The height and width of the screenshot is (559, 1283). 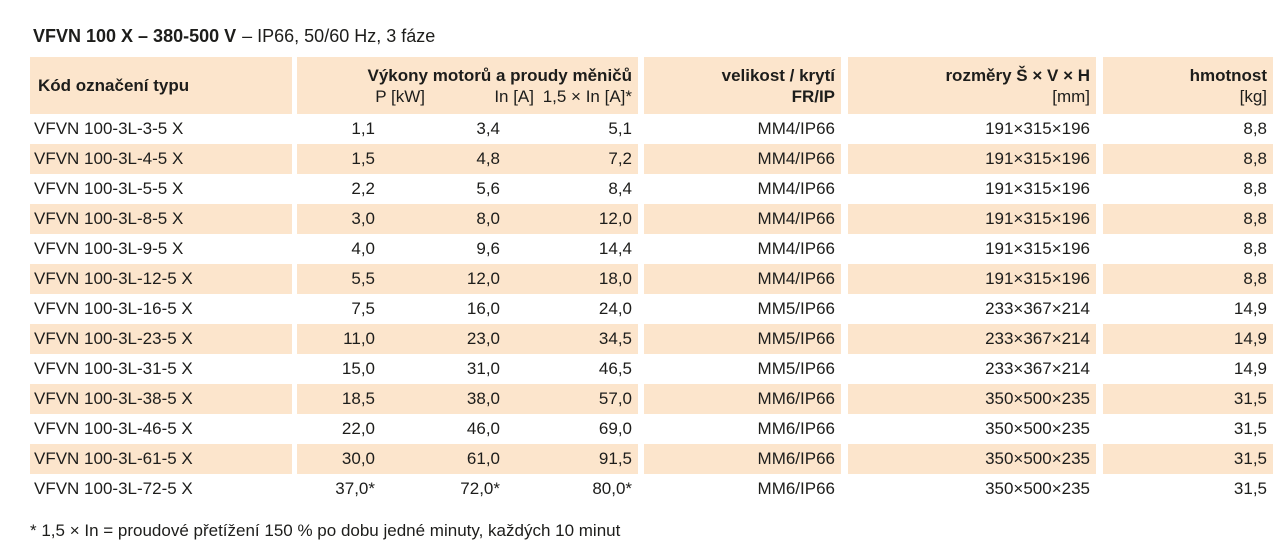 I want to click on header-size-line1: velikost / krytí, so click(x=778, y=75).